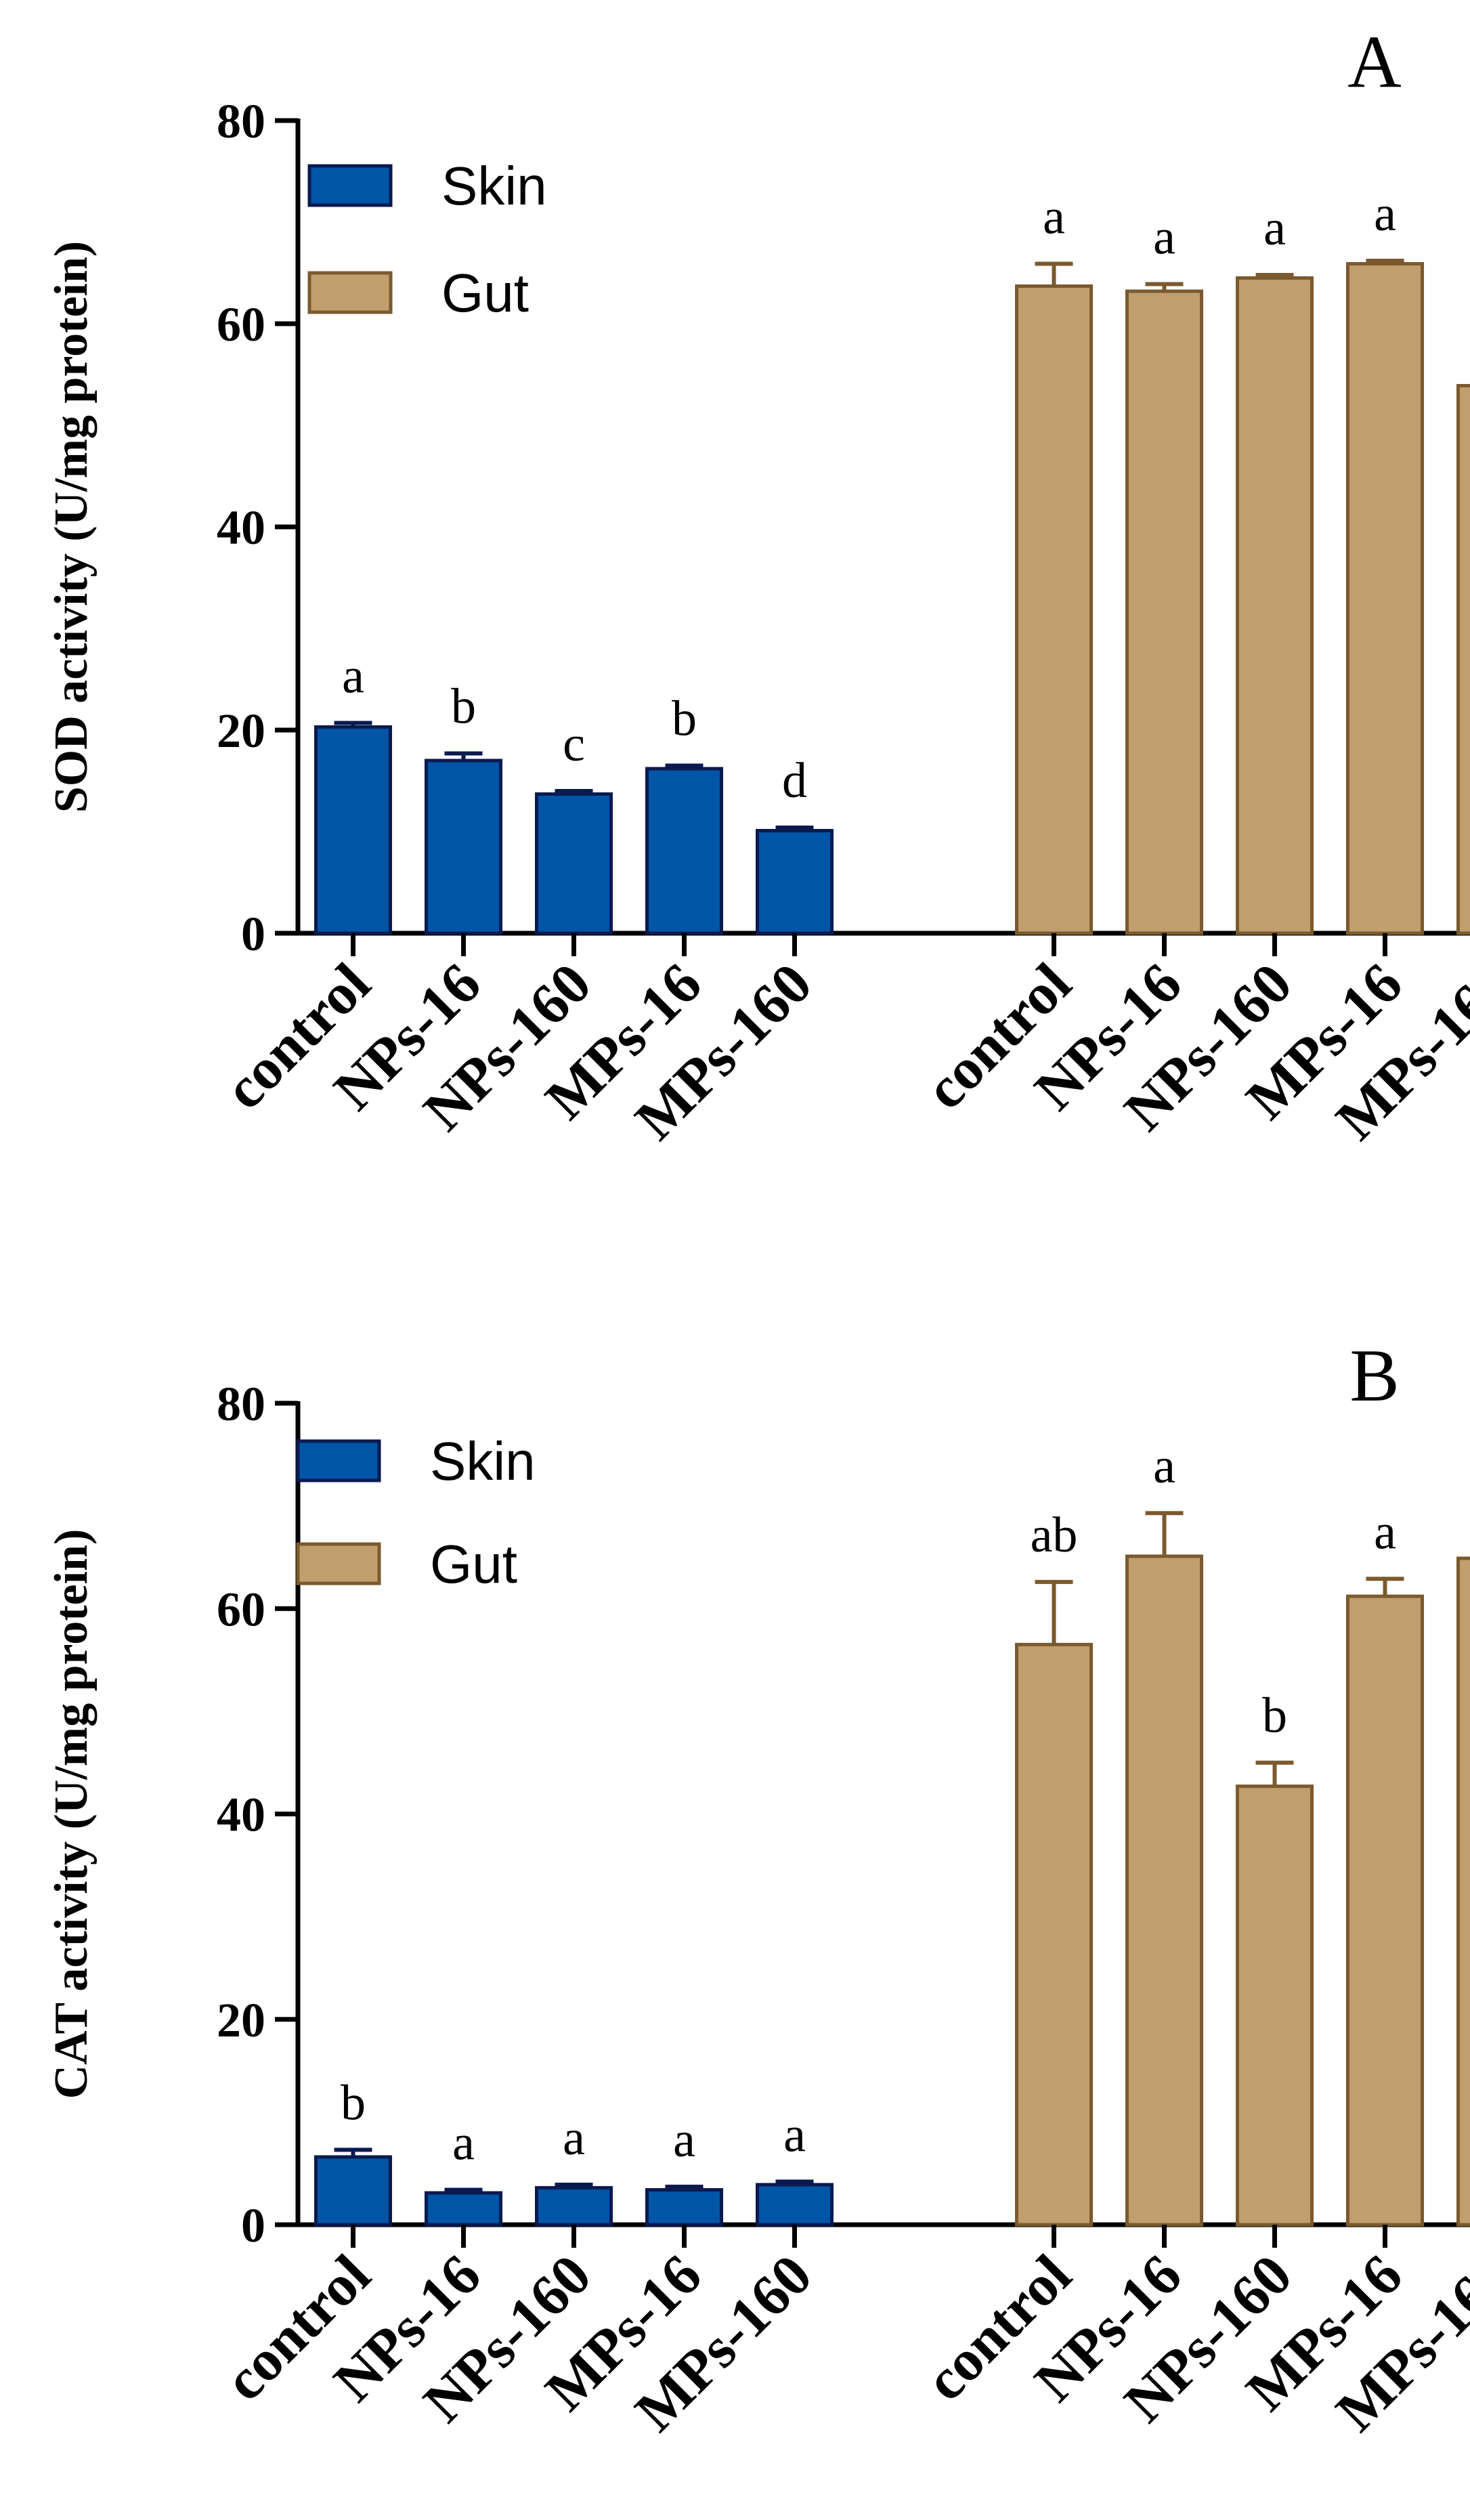  What do you see at coordinates (1374, 62) in the screenshot?
I see `panel-label: A` at bounding box center [1374, 62].